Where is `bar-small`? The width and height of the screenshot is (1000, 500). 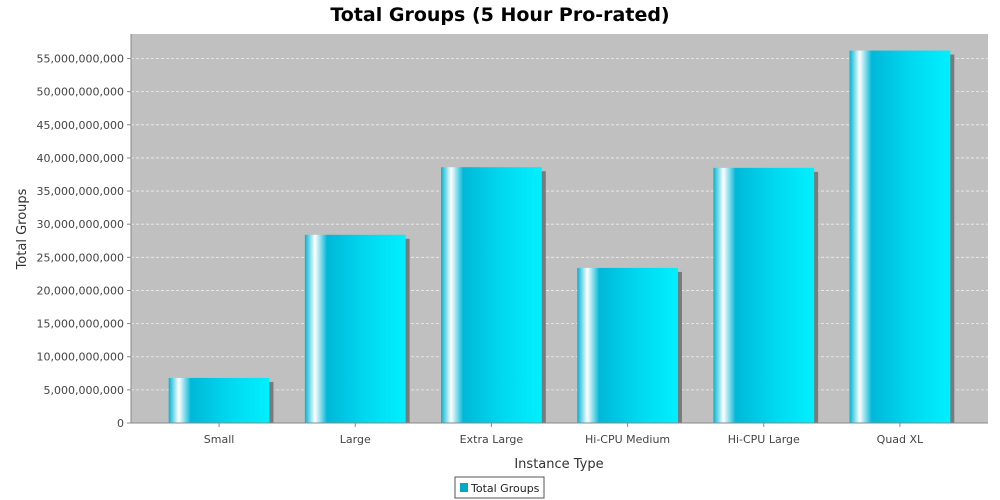 bar-small is located at coordinates (219, 400).